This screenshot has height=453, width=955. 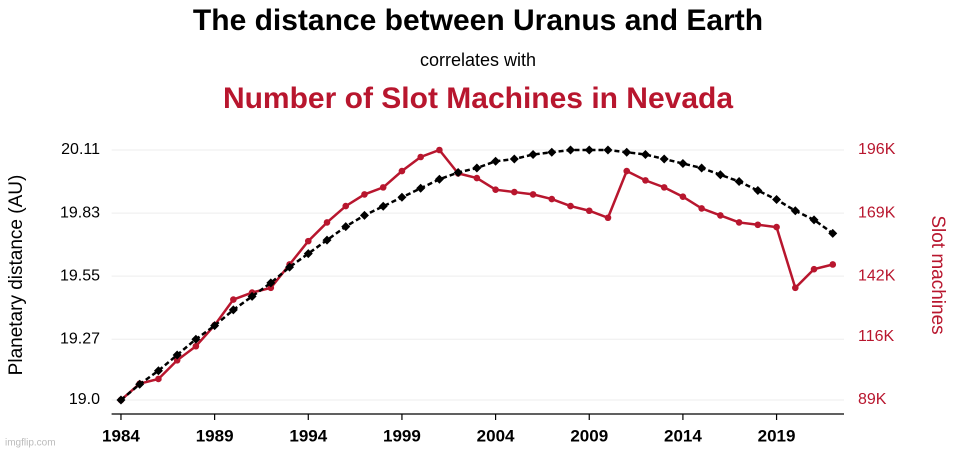 I want to click on chart-title: The distance between Uranus and Earth, so click(x=478, y=20).